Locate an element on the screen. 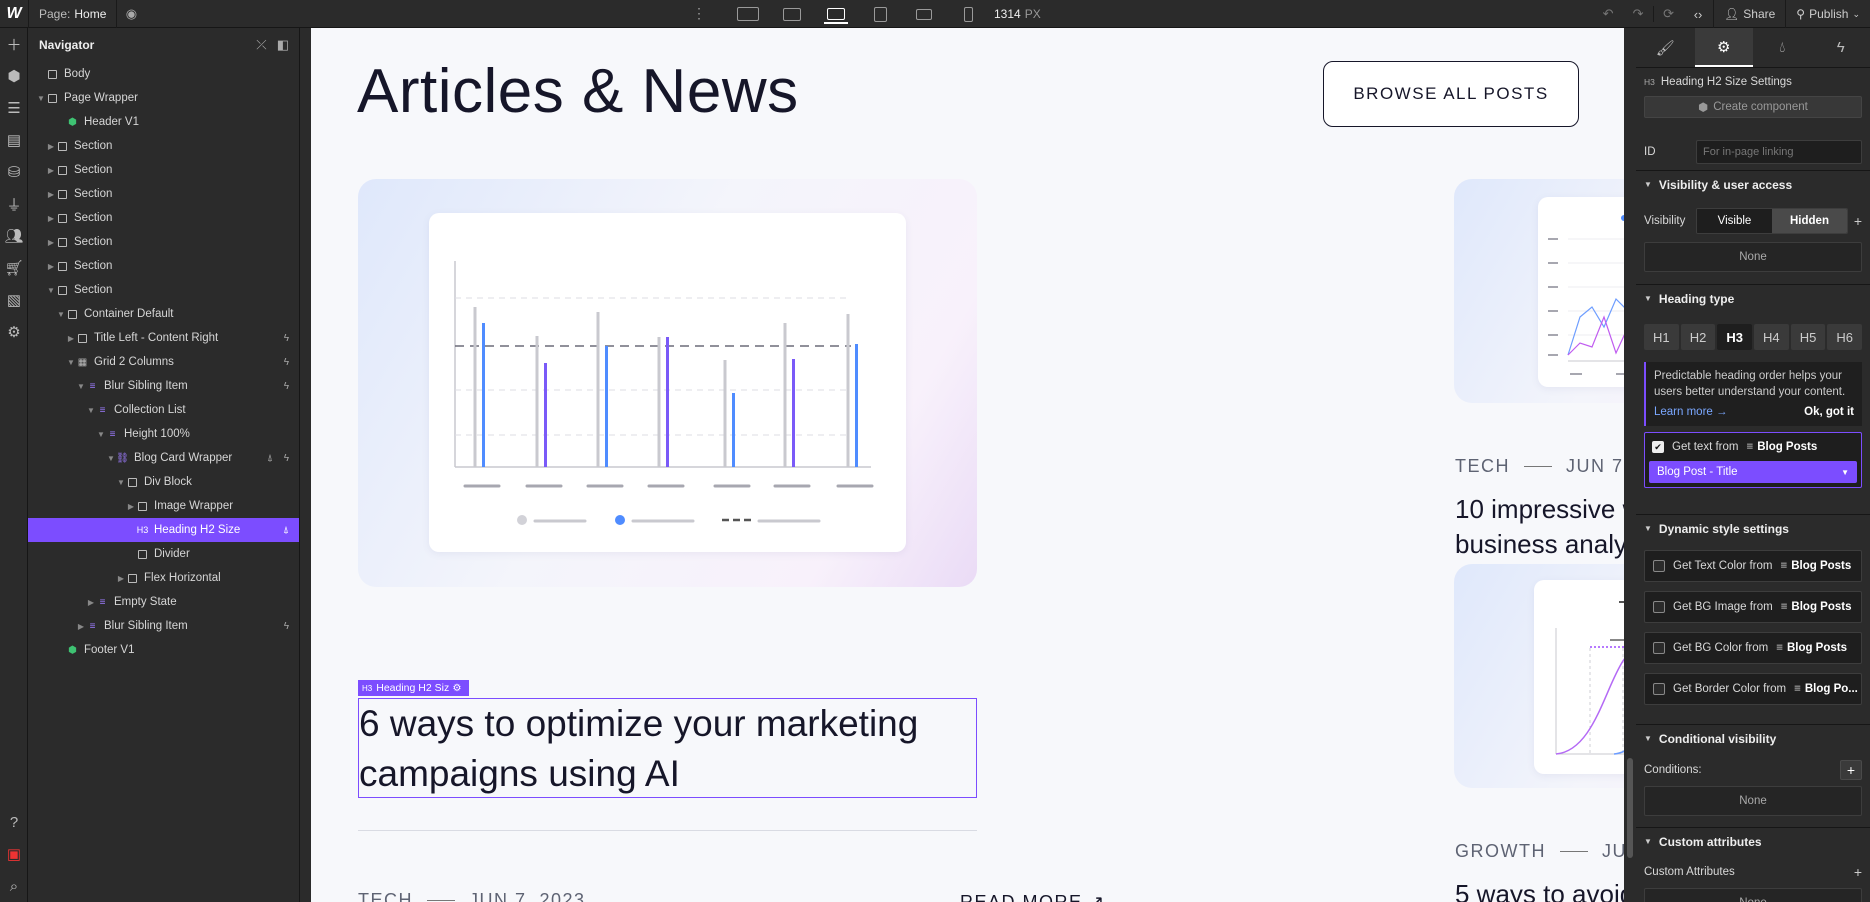  scrollbar-thumb is located at coordinates (1630, 808).